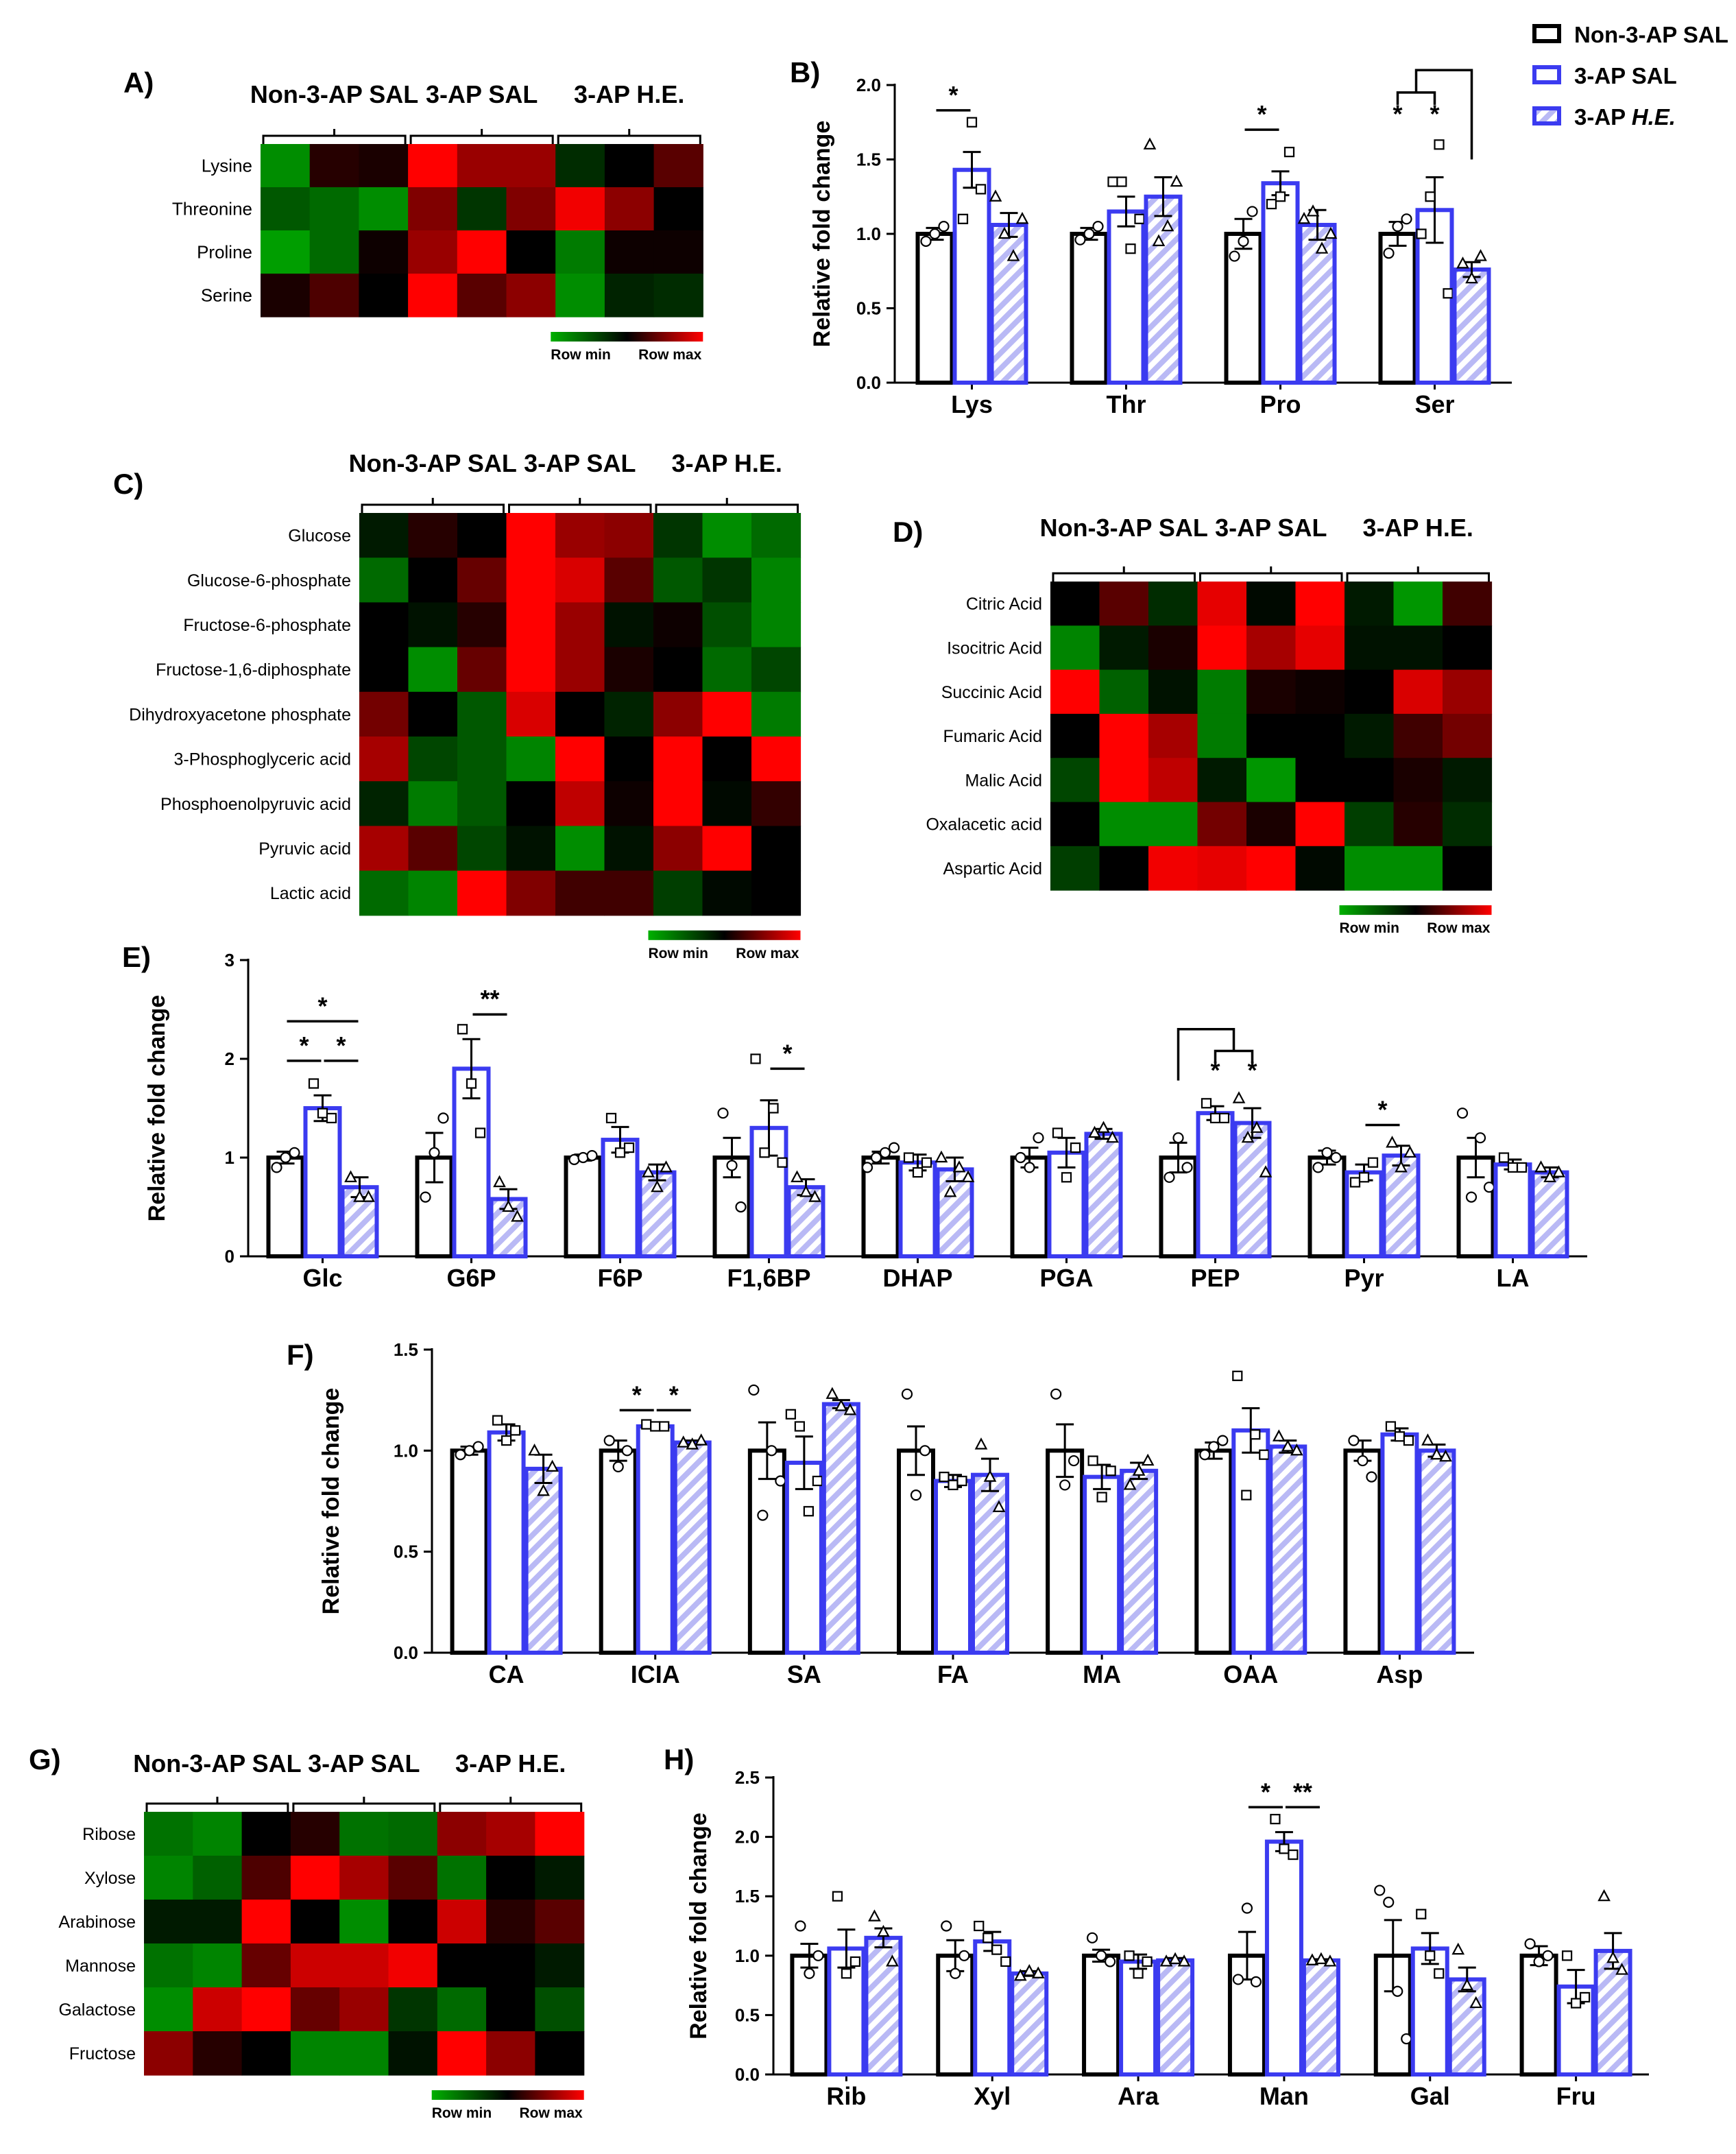  Describe the element at coordinates (953, 1674) in the screenshot. I see `x-tick-label: FA` at that location.